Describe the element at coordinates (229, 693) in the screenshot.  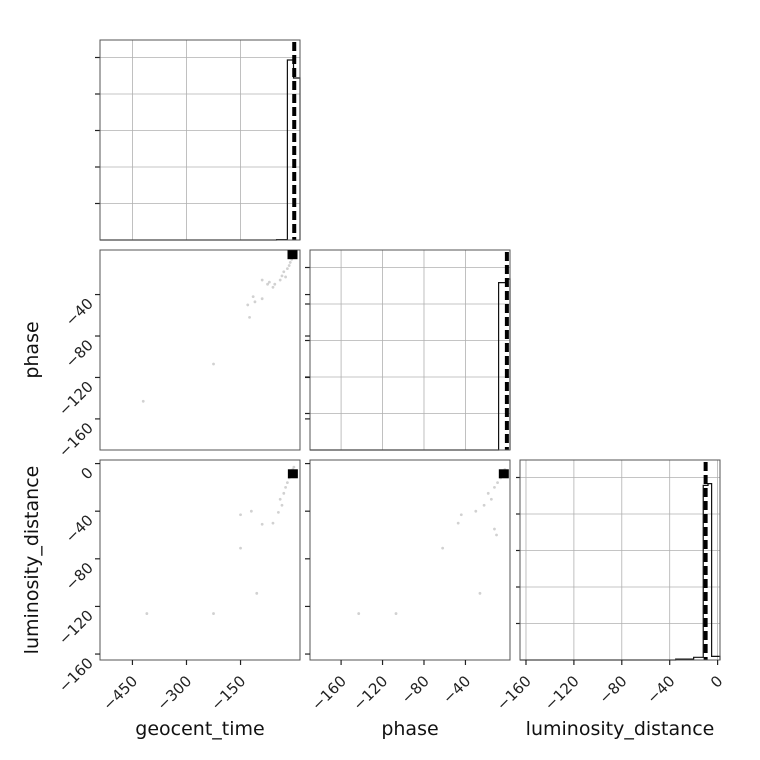
I see `x-tick-label: −150` at that location.